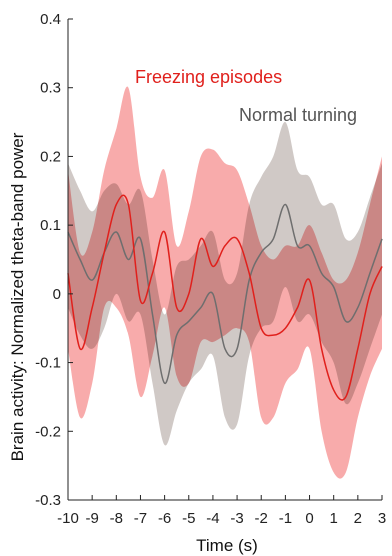  What do you see at coordinates (140, 518) in the screenshot?
I see `x-tick-label: -7` at bounding box center [140, 518].